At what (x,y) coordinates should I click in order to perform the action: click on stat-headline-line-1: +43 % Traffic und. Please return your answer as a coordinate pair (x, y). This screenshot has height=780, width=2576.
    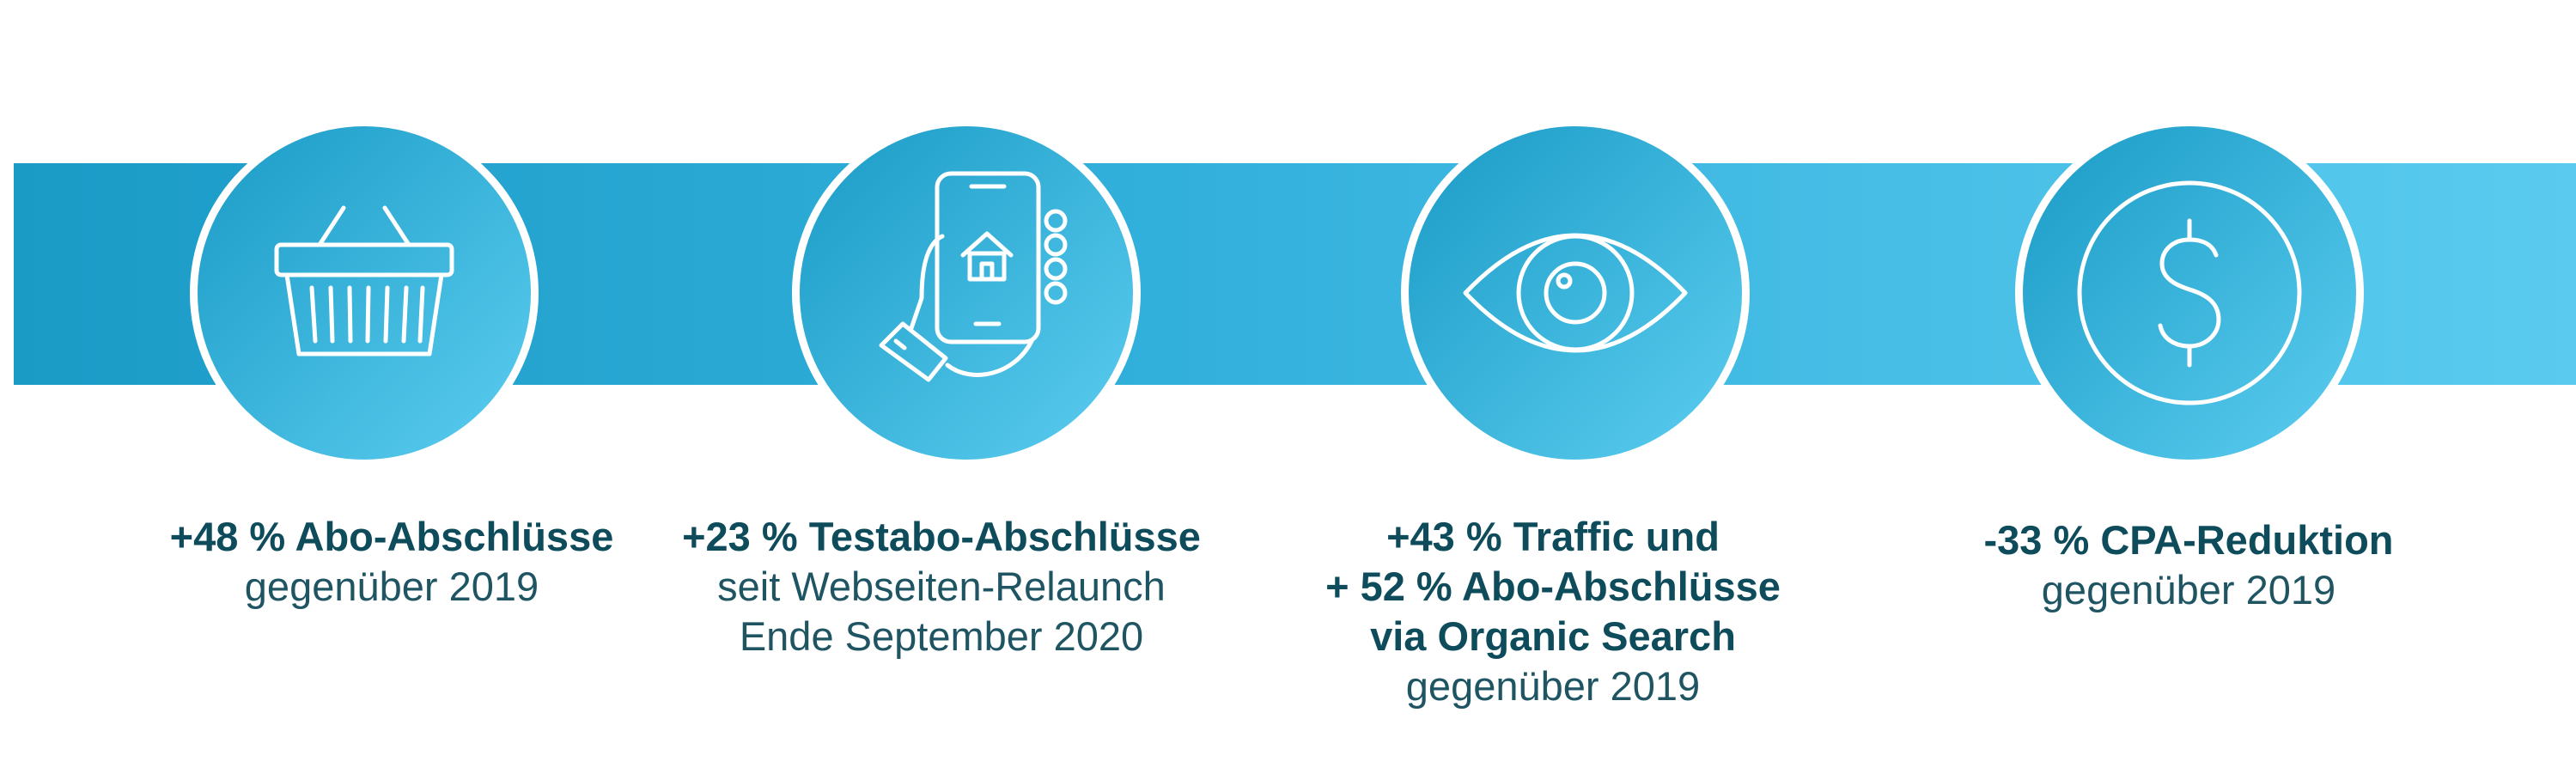
    Looking at the image, I should click on (1553, 537).